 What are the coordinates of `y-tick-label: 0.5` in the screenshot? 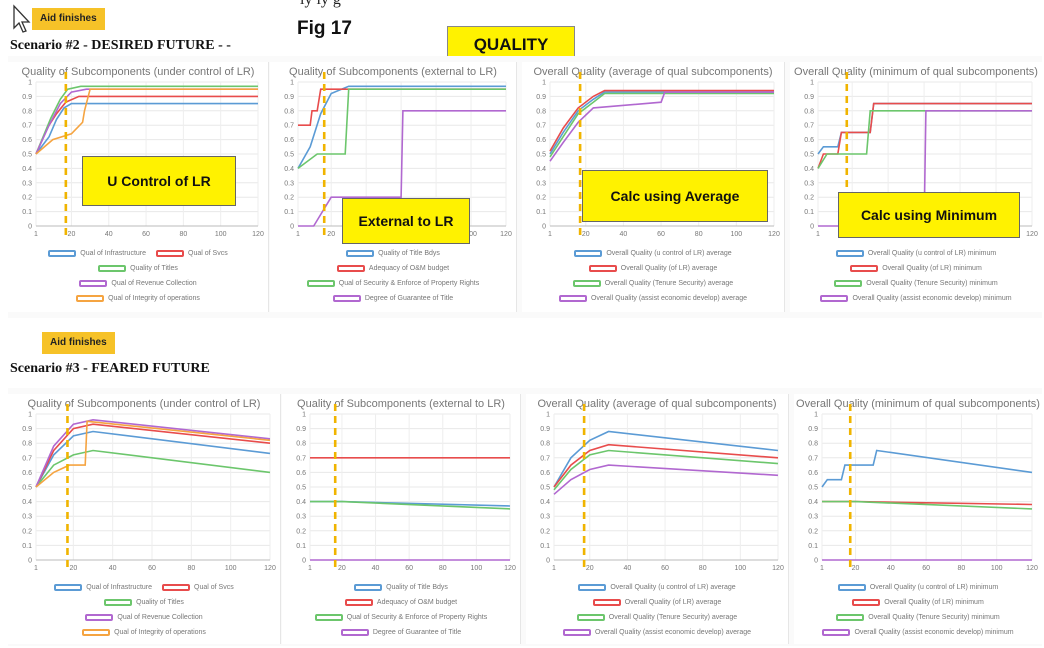 It's located at (541, 155).